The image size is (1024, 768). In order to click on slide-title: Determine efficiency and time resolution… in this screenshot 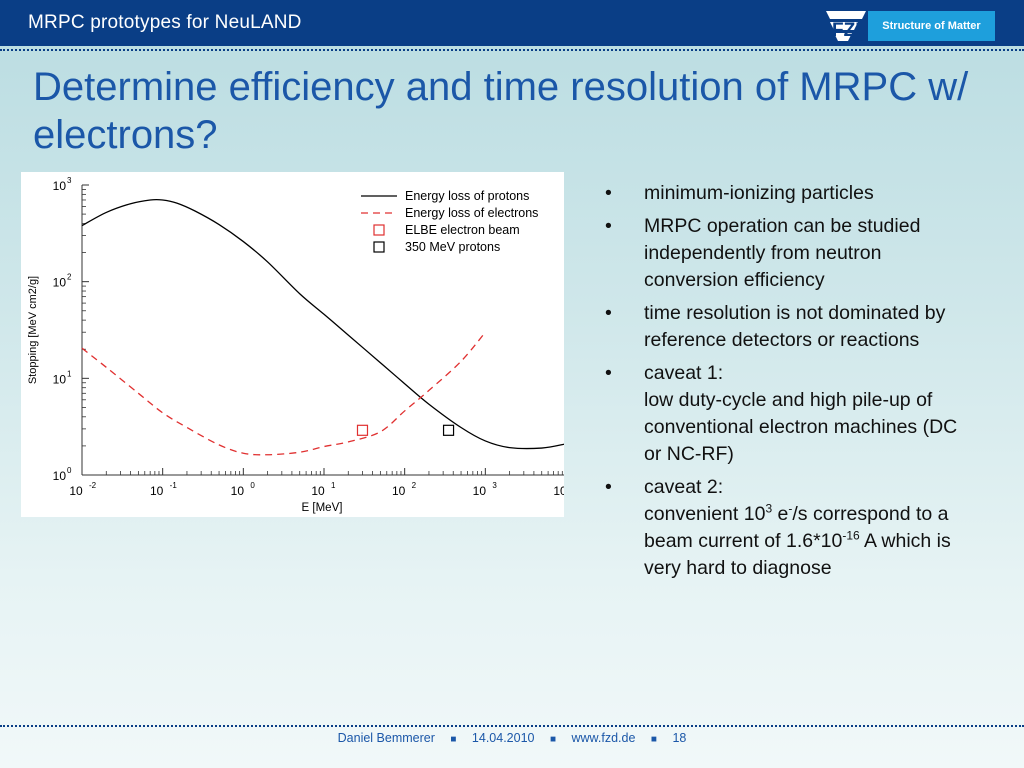, I will do `click(501, 111)`.